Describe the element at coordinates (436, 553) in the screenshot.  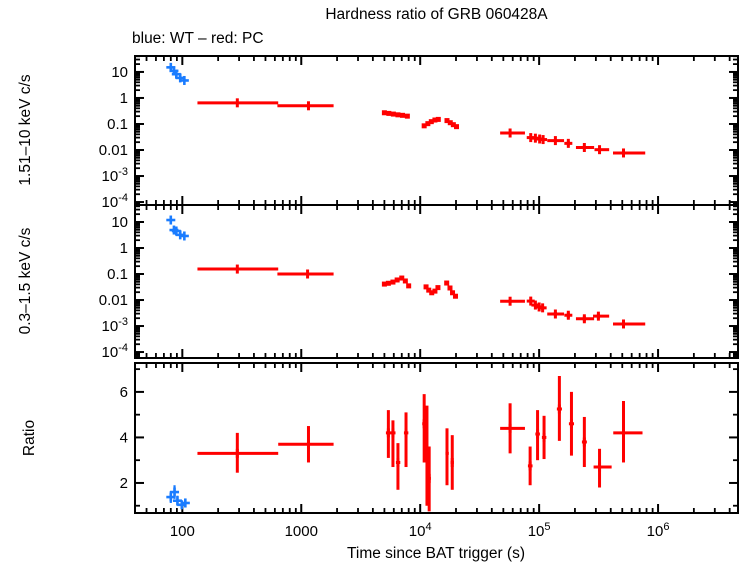
I see `x-axis-label: Time since BAT trigger (s)` at that location.